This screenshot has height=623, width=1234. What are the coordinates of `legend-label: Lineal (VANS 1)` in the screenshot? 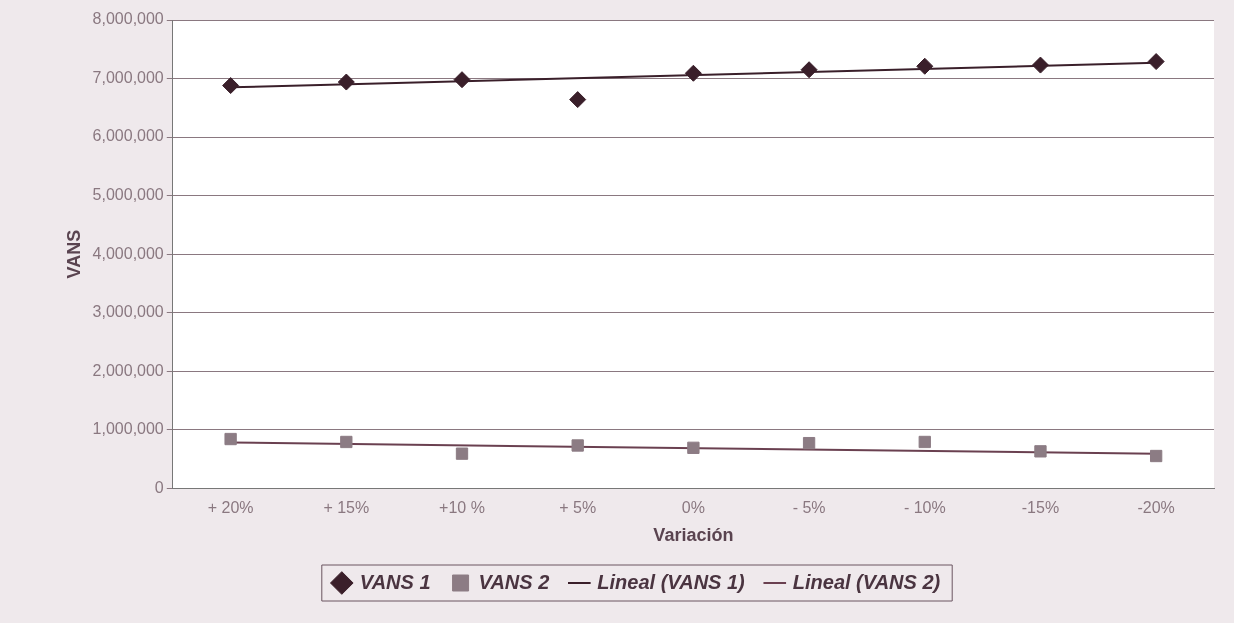 It's located at (671, 581).